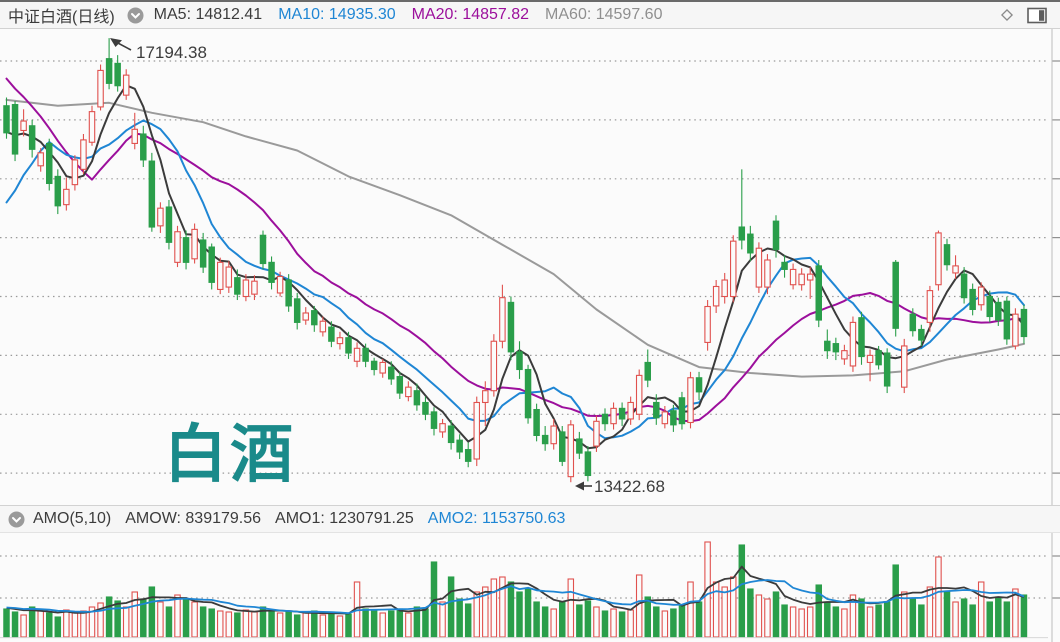 Image resolution: width=1060 pixels, height=642 pixels. Describe the element at coordinates (61, 17) in the screenshot. I see `instrument-title: 中证白酒(日线)` at that location.